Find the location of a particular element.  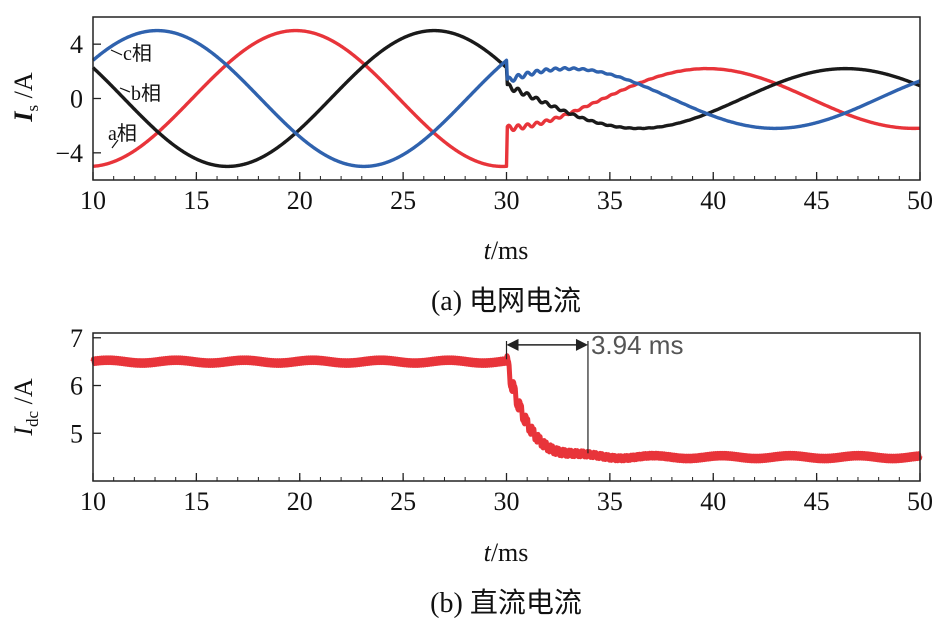

chart-b-xlabel: t/ms is located at coordinates (506, 552).